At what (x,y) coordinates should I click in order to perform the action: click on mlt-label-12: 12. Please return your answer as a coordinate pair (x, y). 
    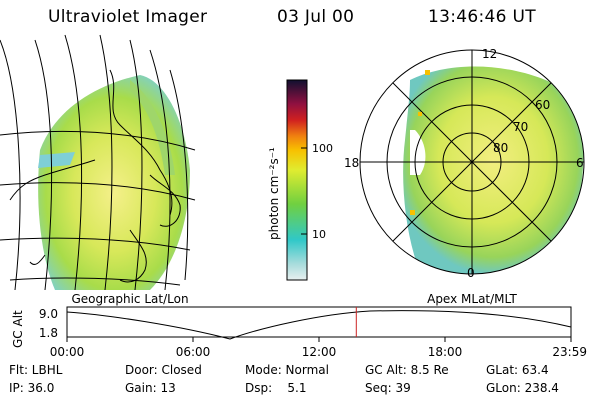
    Looking at the image, I should click on (489, 54).